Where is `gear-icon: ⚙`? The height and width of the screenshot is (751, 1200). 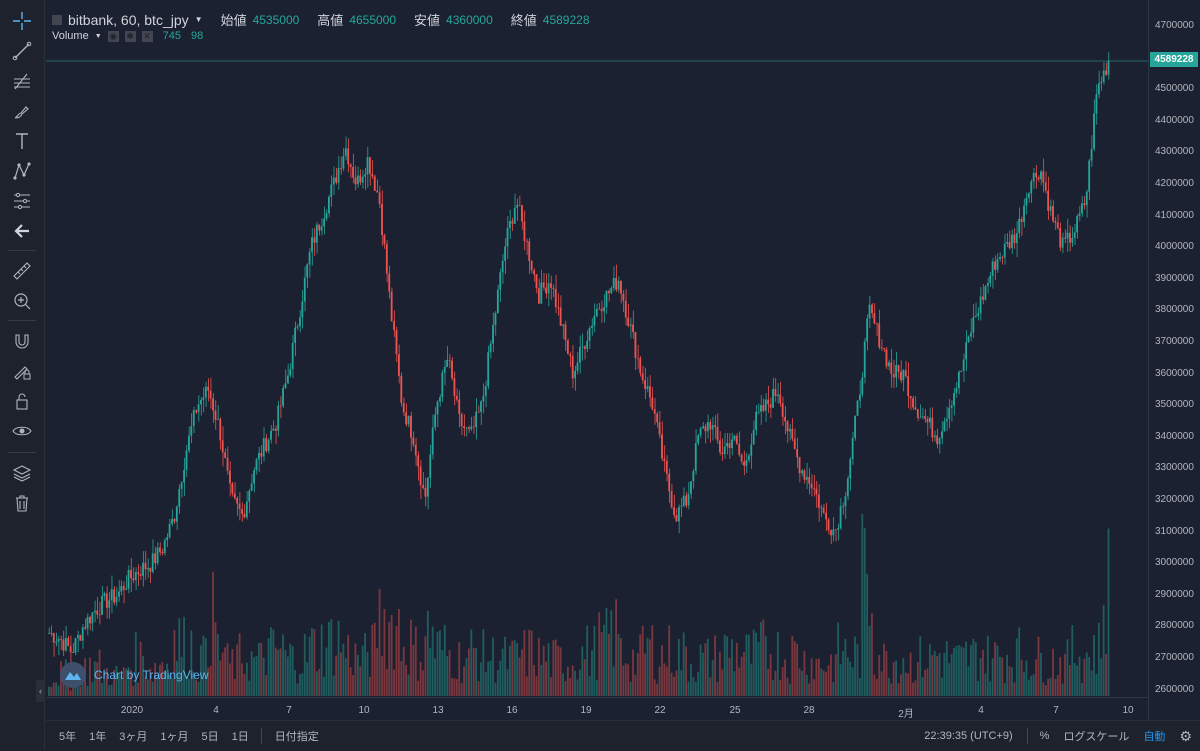 gear-icon: ⚙ is located at coordinates (1185, 735).